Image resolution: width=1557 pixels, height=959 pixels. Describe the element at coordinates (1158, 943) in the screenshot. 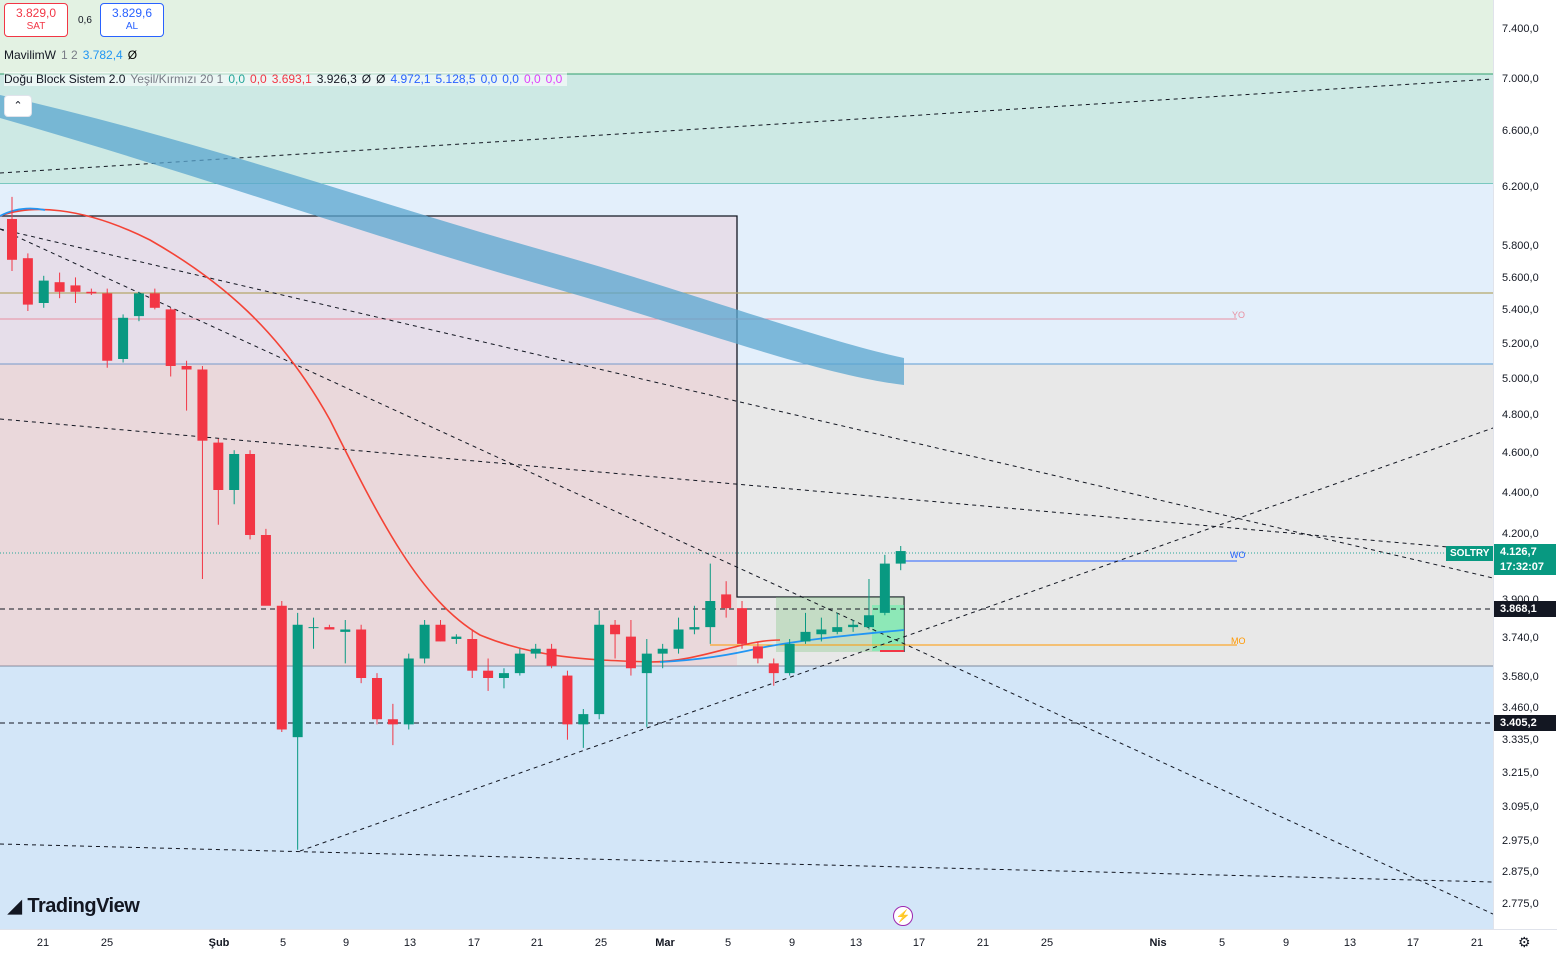

I see `time-tick-label: Nis` at that location.